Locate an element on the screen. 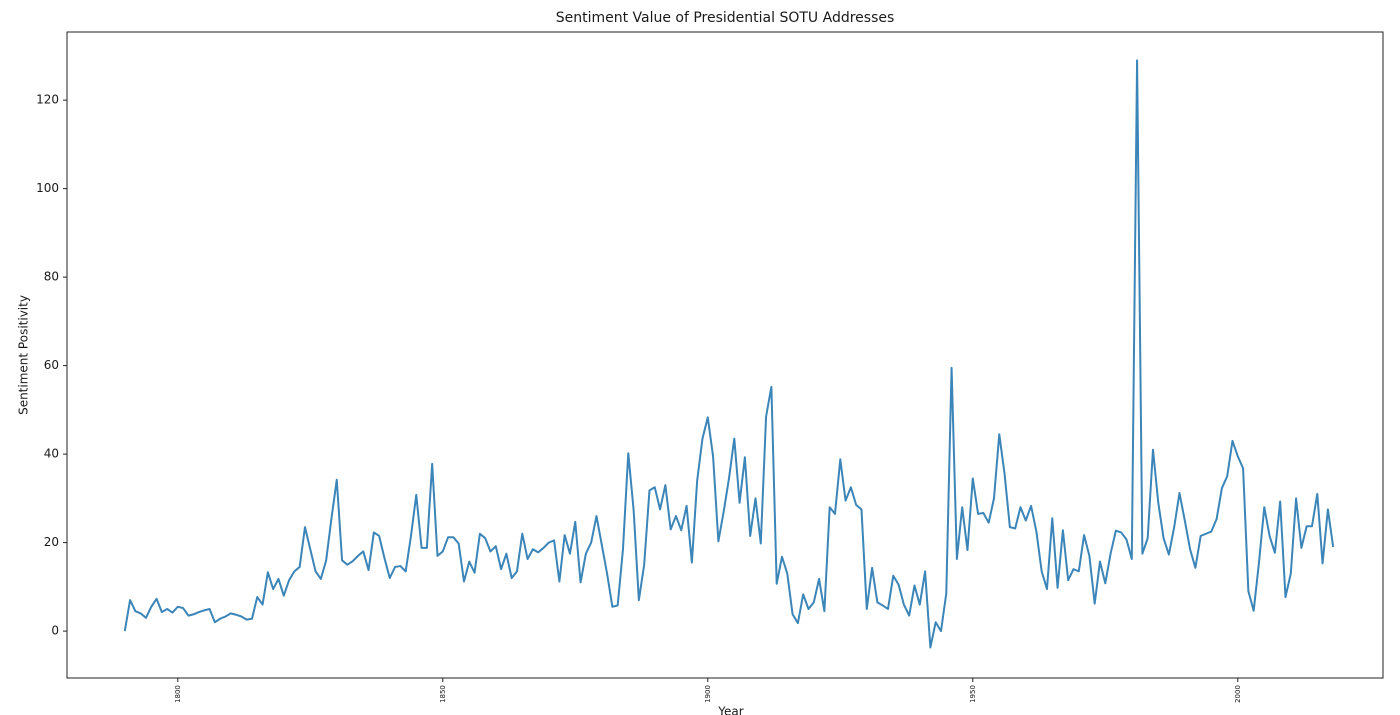 The image size is (1400, 715). y-tick-label: 120 is located at coordinates (47, 100).